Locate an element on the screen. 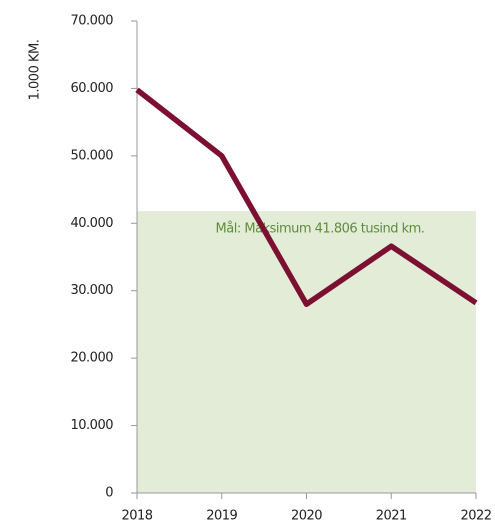 This screenshot has width=495, height=525. y-tick-label: 10.000 is located at coordinates (92, 425).